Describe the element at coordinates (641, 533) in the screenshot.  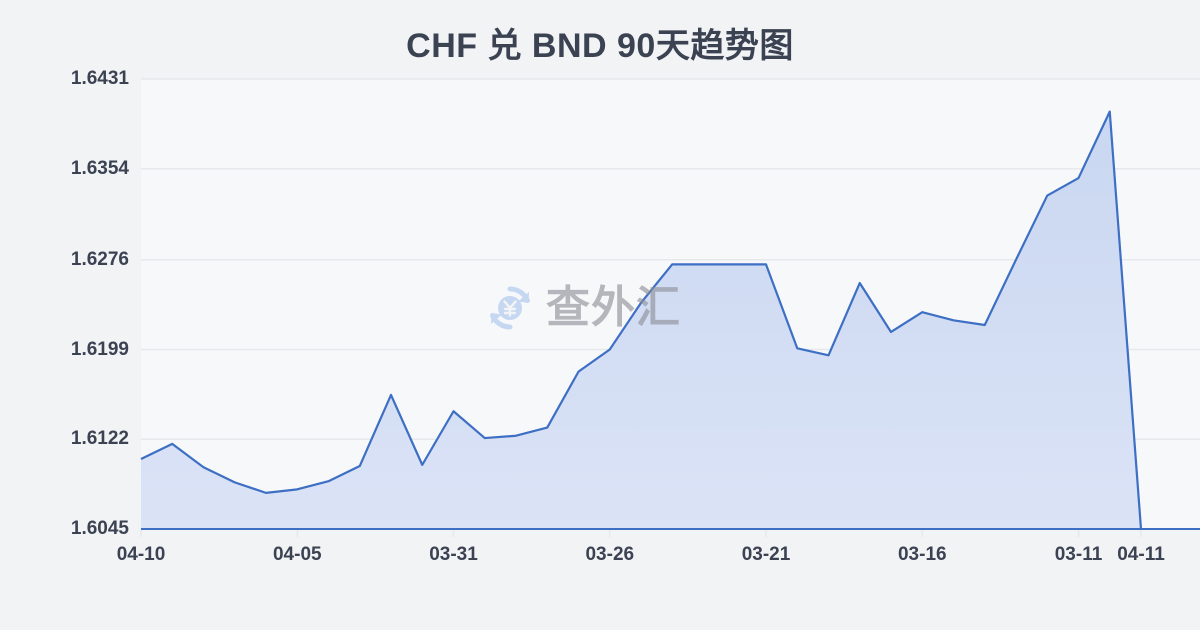
I see `x-tick-marks` at that location.